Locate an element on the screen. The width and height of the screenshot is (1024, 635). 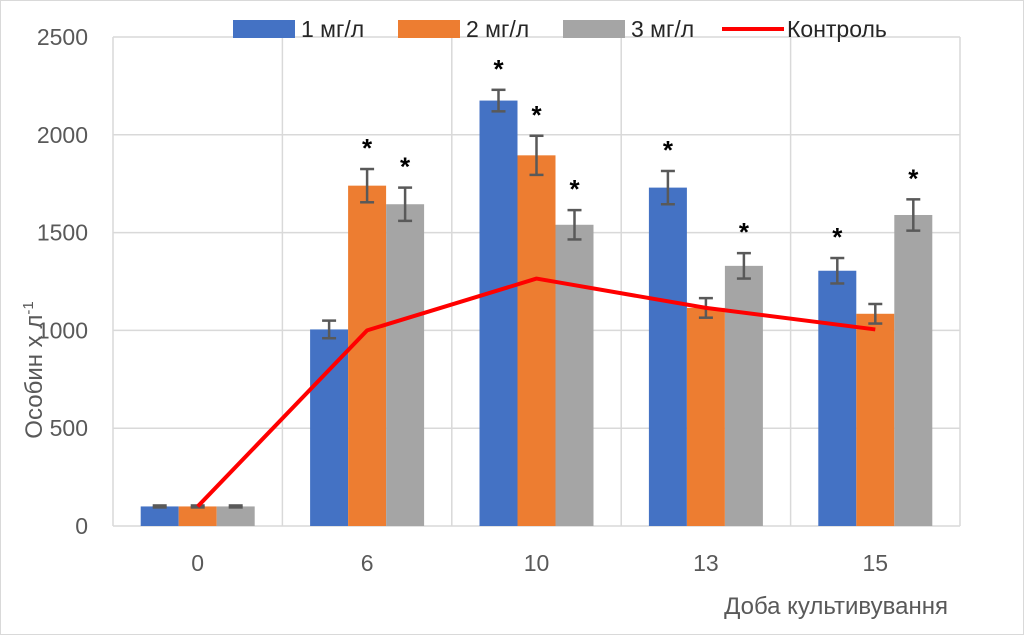
y-tick-label: 2500 is located at coordinates (62, 37).